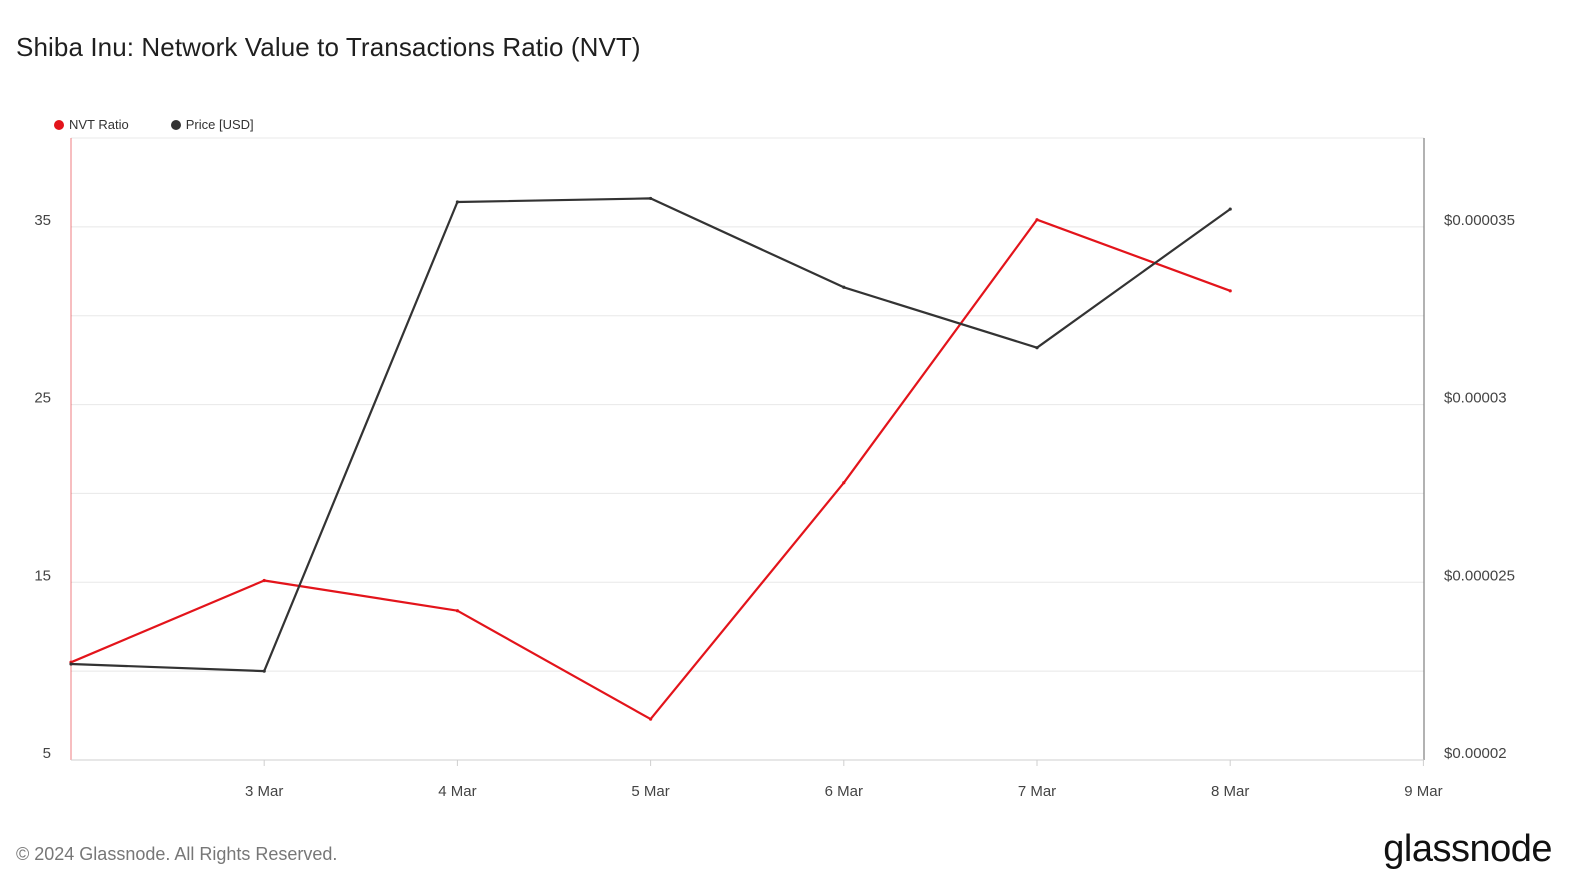 The width and height of the screenshot is (1584, 890). I want to click on legend-dot-nvt-icon, so click(59, 124).